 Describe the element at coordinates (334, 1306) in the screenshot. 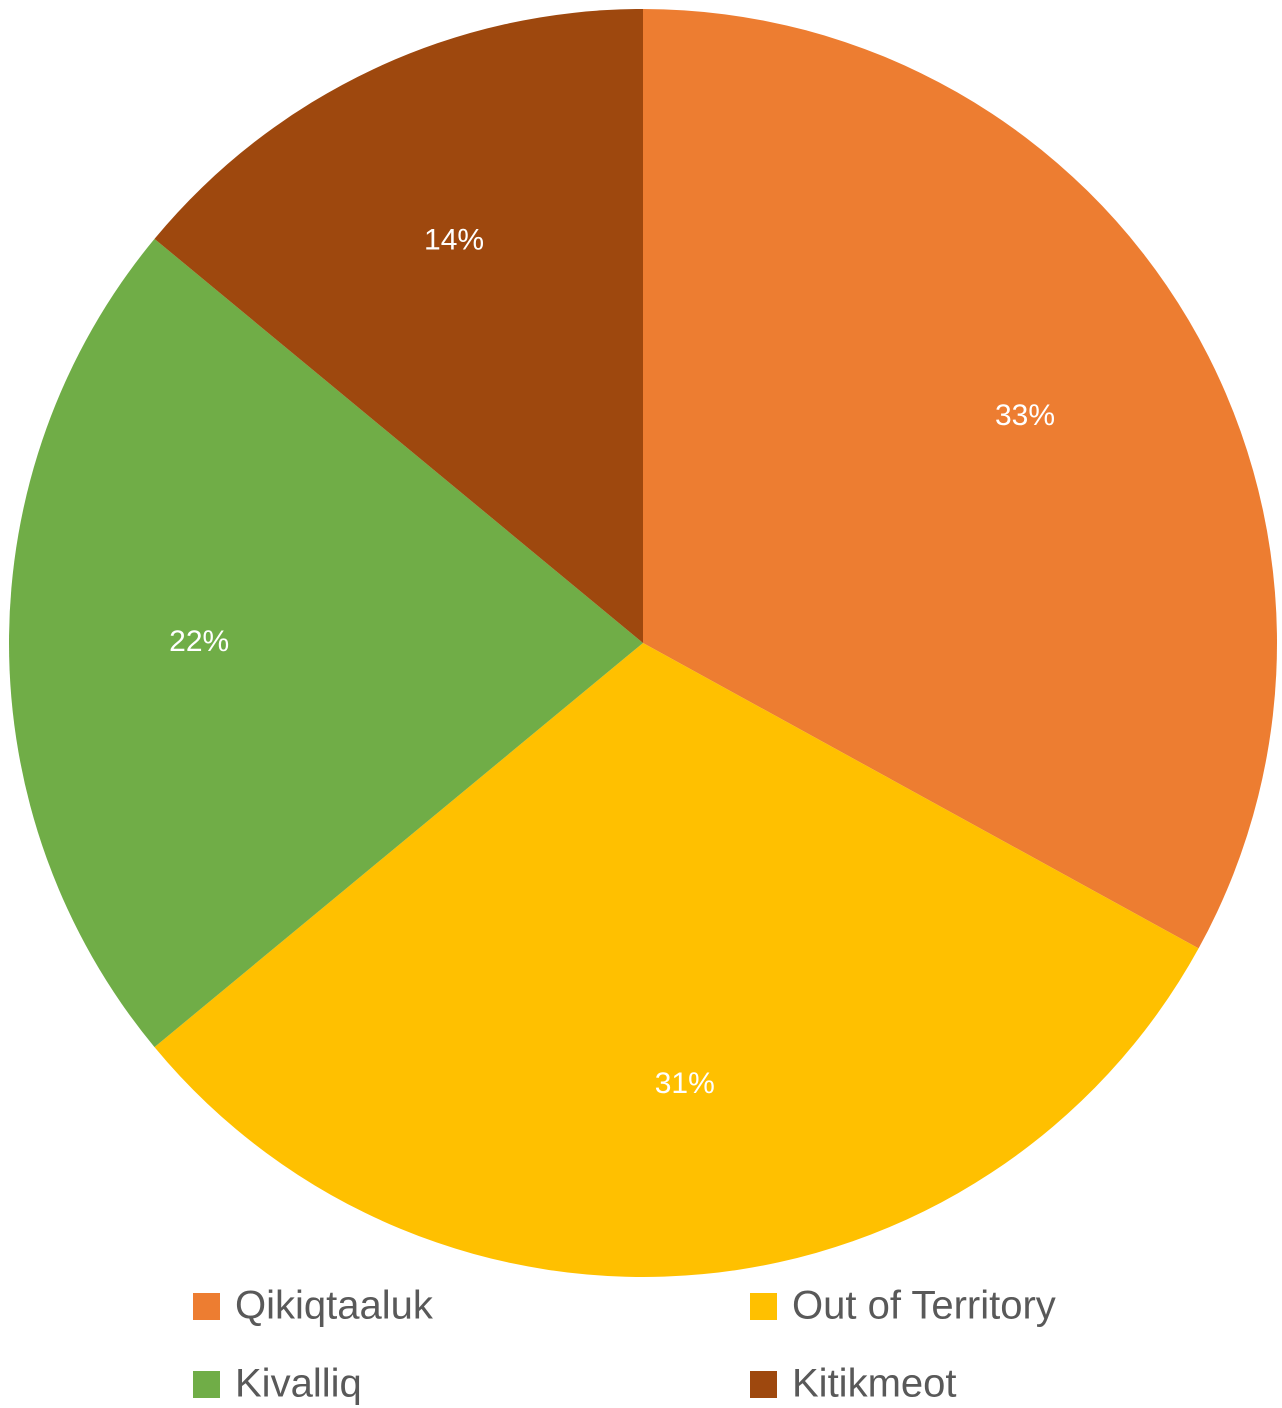

I see `legend-label: Qikiqtaaluk` at that location.